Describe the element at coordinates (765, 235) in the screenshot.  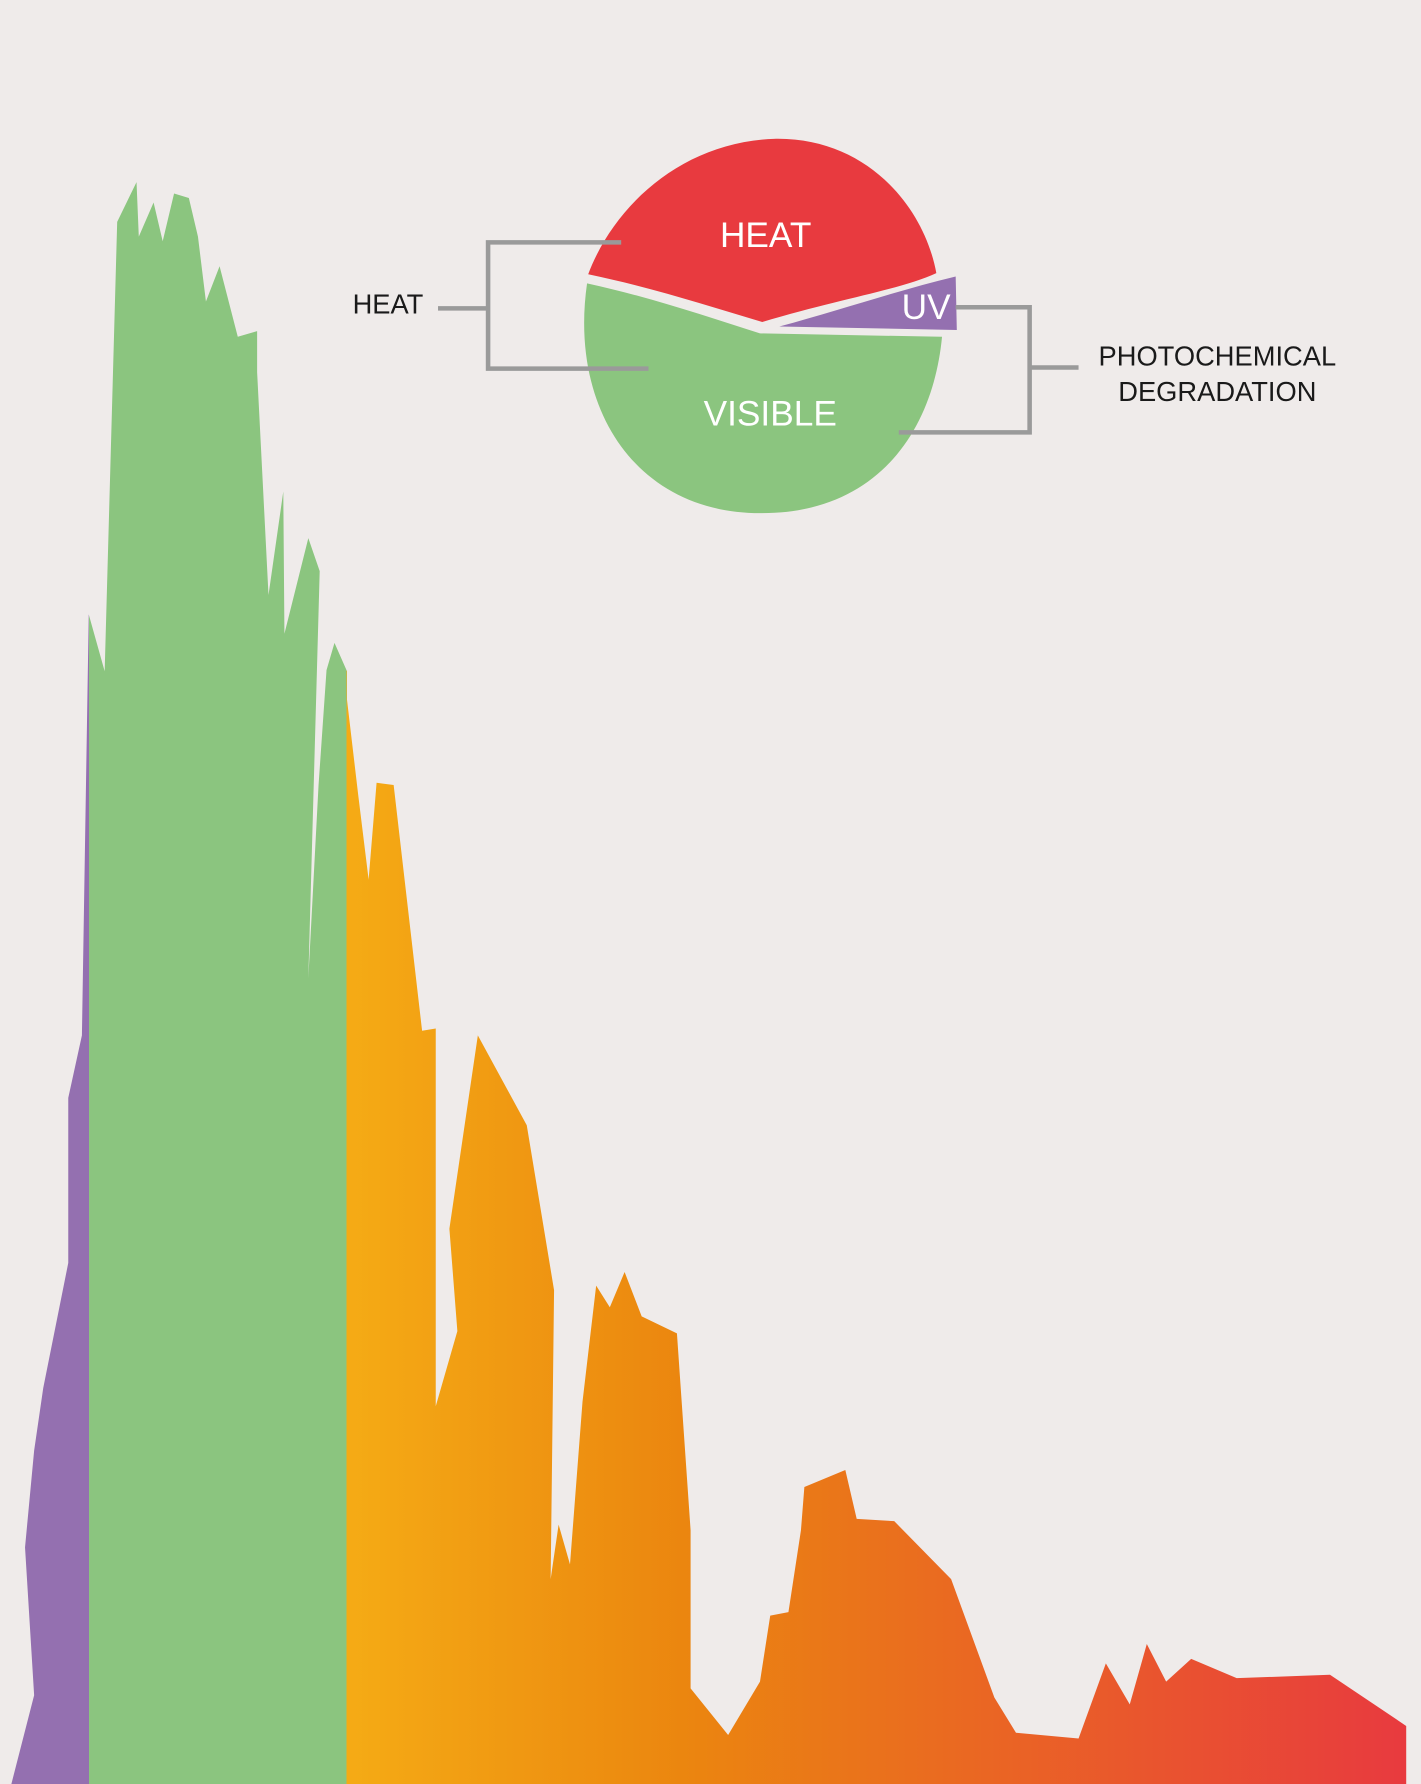
I see `pie-label: HEAT` at that location.